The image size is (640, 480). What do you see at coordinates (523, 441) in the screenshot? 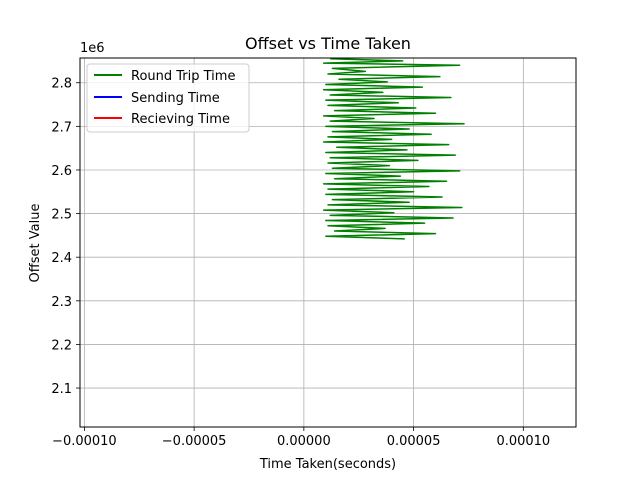
I see `x-tick-label: 0.00010` at bounding box center [523, 441].